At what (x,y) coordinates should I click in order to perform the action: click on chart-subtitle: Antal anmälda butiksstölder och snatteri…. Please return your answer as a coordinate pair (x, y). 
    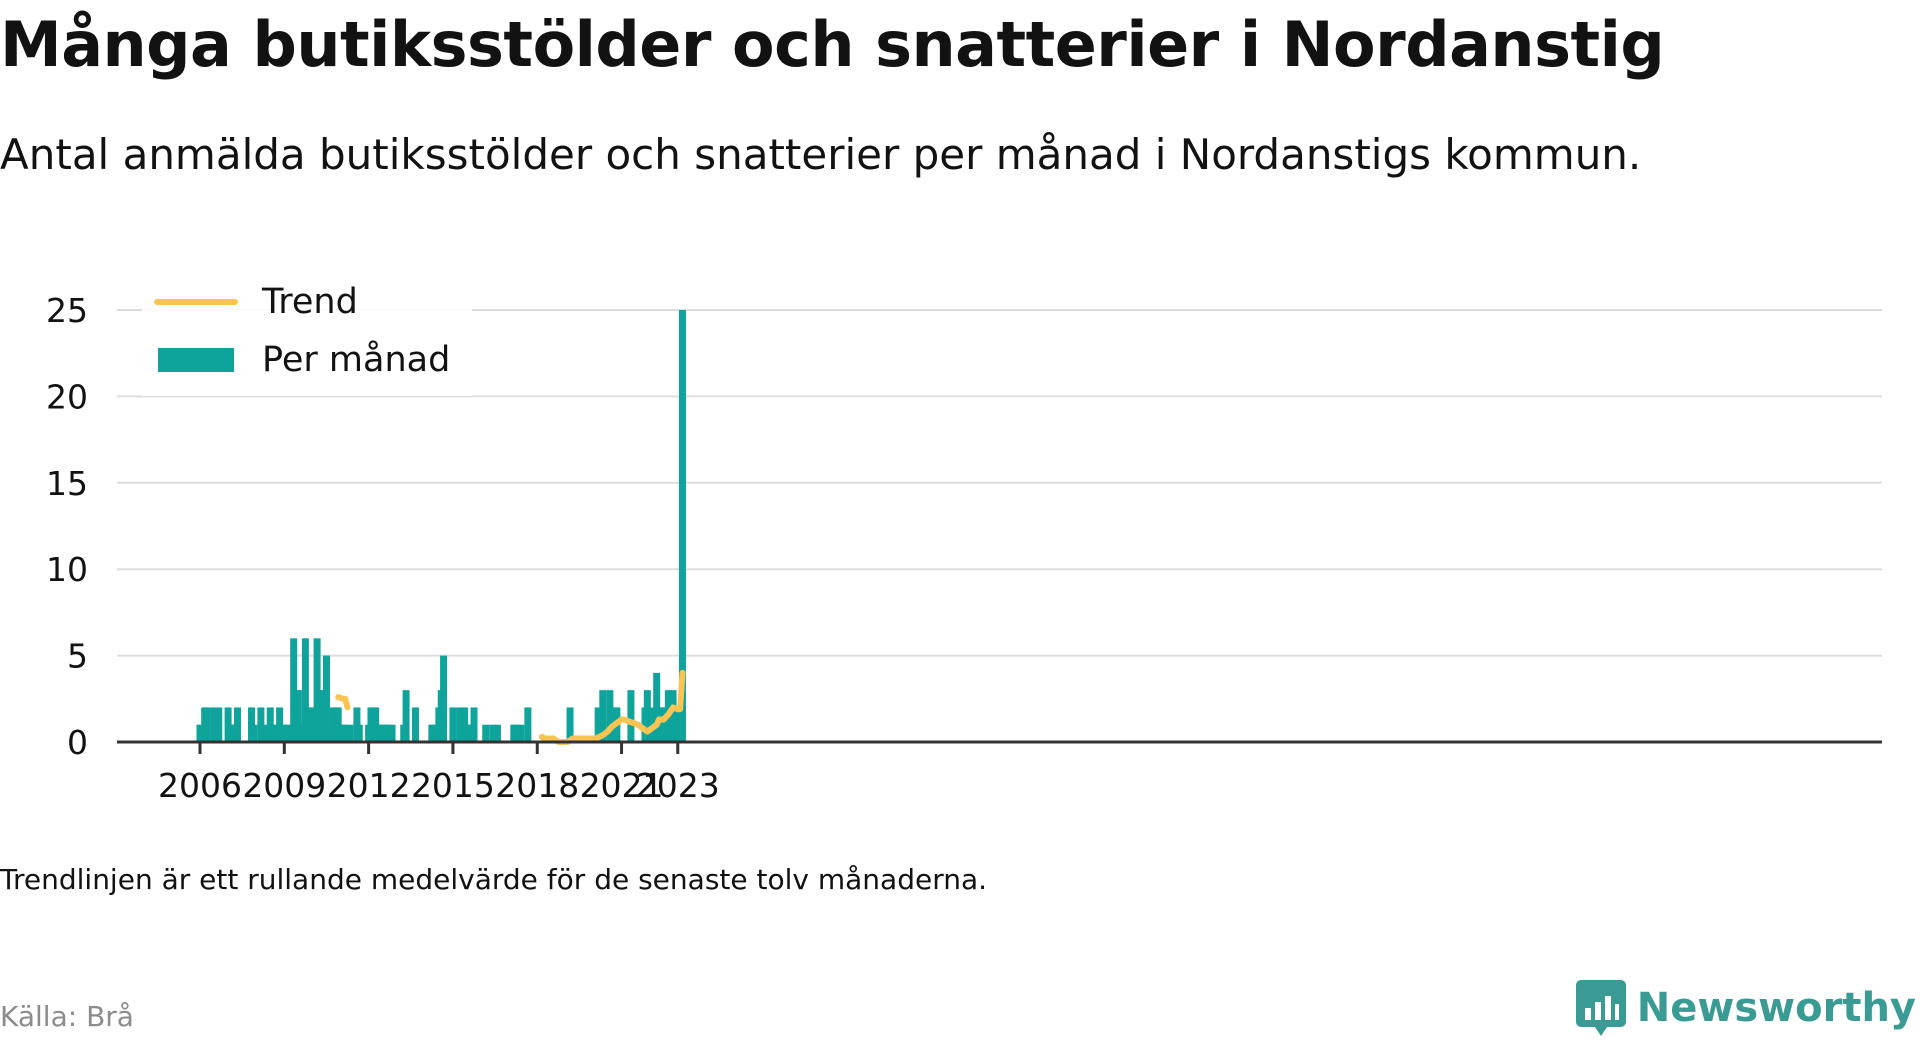
    Looking at the image, I should click on (821, 154).